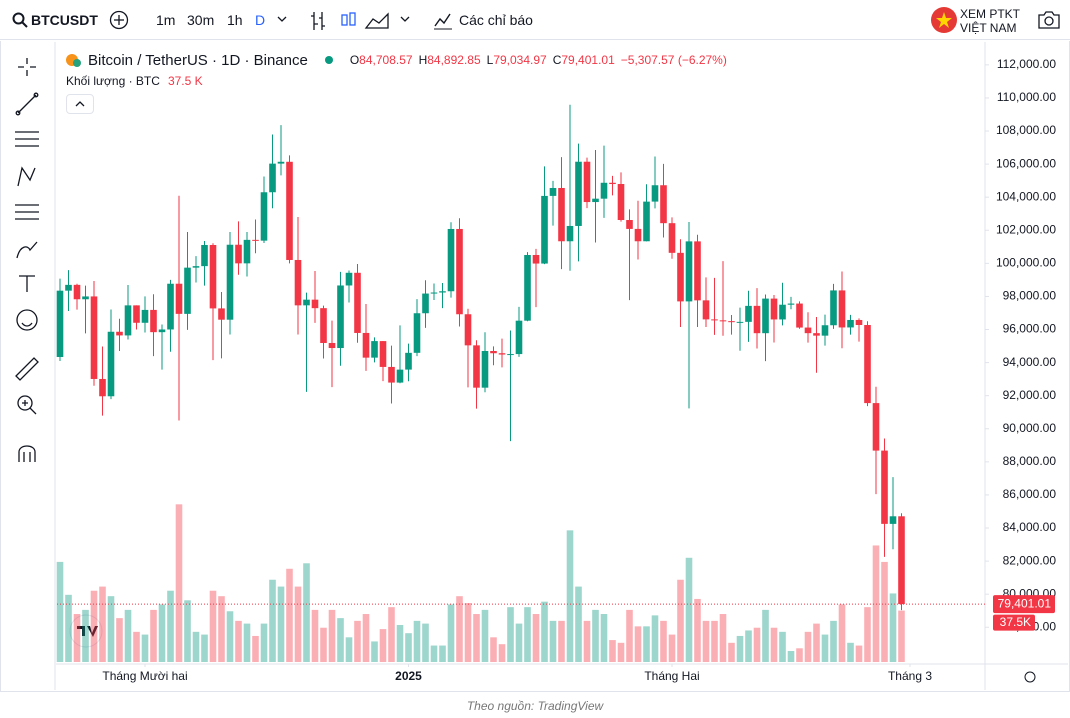 The image size is (1070, 718). What do you see at coordinates (496, 19) in the screenshot?
I see `indicators-button: Các chỉ báo` at bounding box center [496, 19].